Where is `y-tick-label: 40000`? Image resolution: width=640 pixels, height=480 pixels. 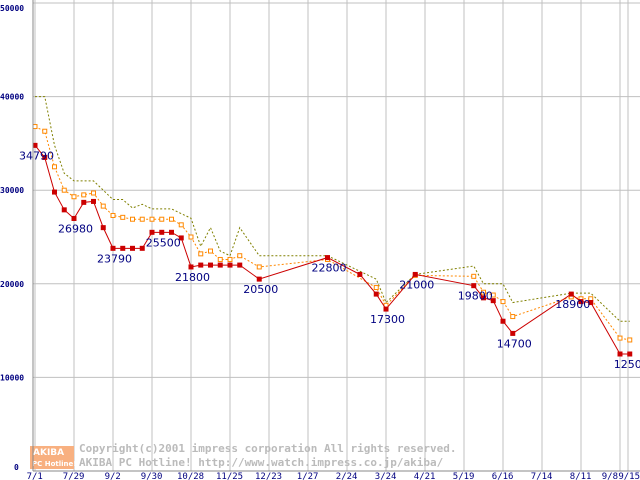 y-tick-label: 40000 is located at coordinates (12, 97).